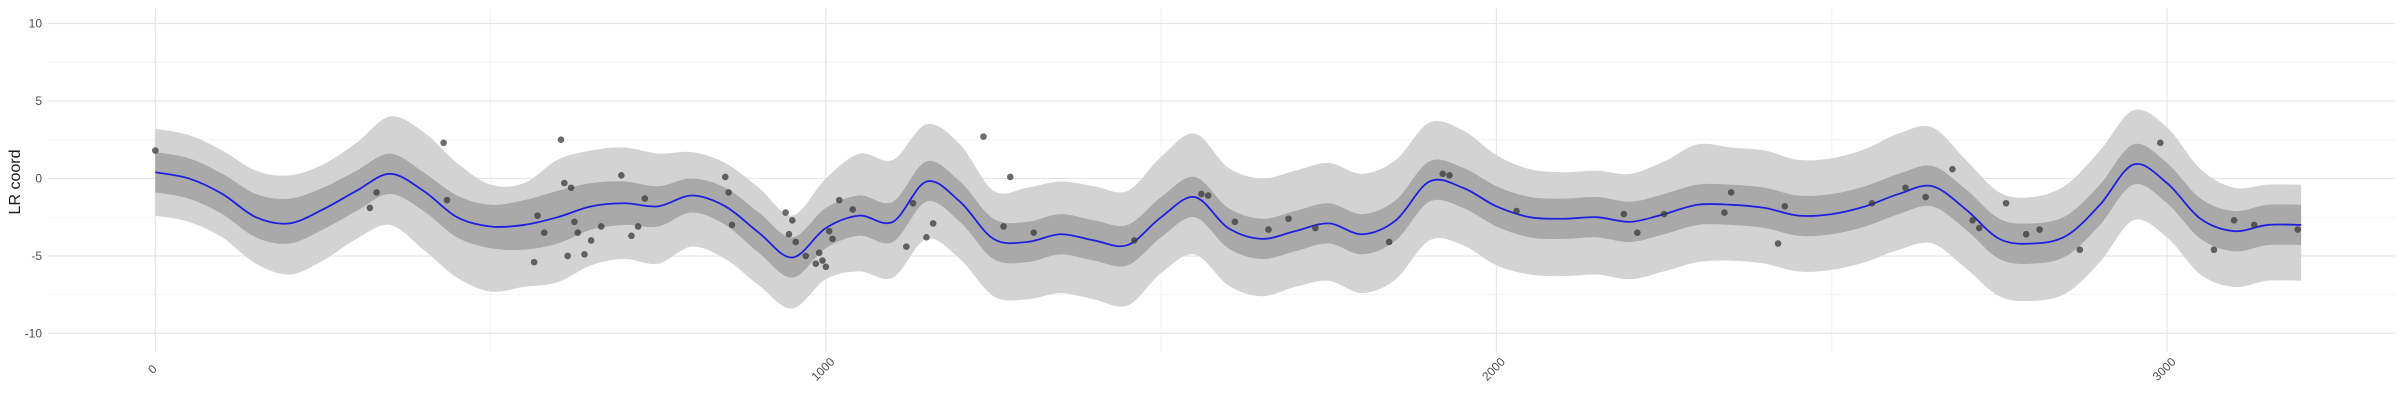  I want to click on y-tick-label: 5, so click(38, 101).